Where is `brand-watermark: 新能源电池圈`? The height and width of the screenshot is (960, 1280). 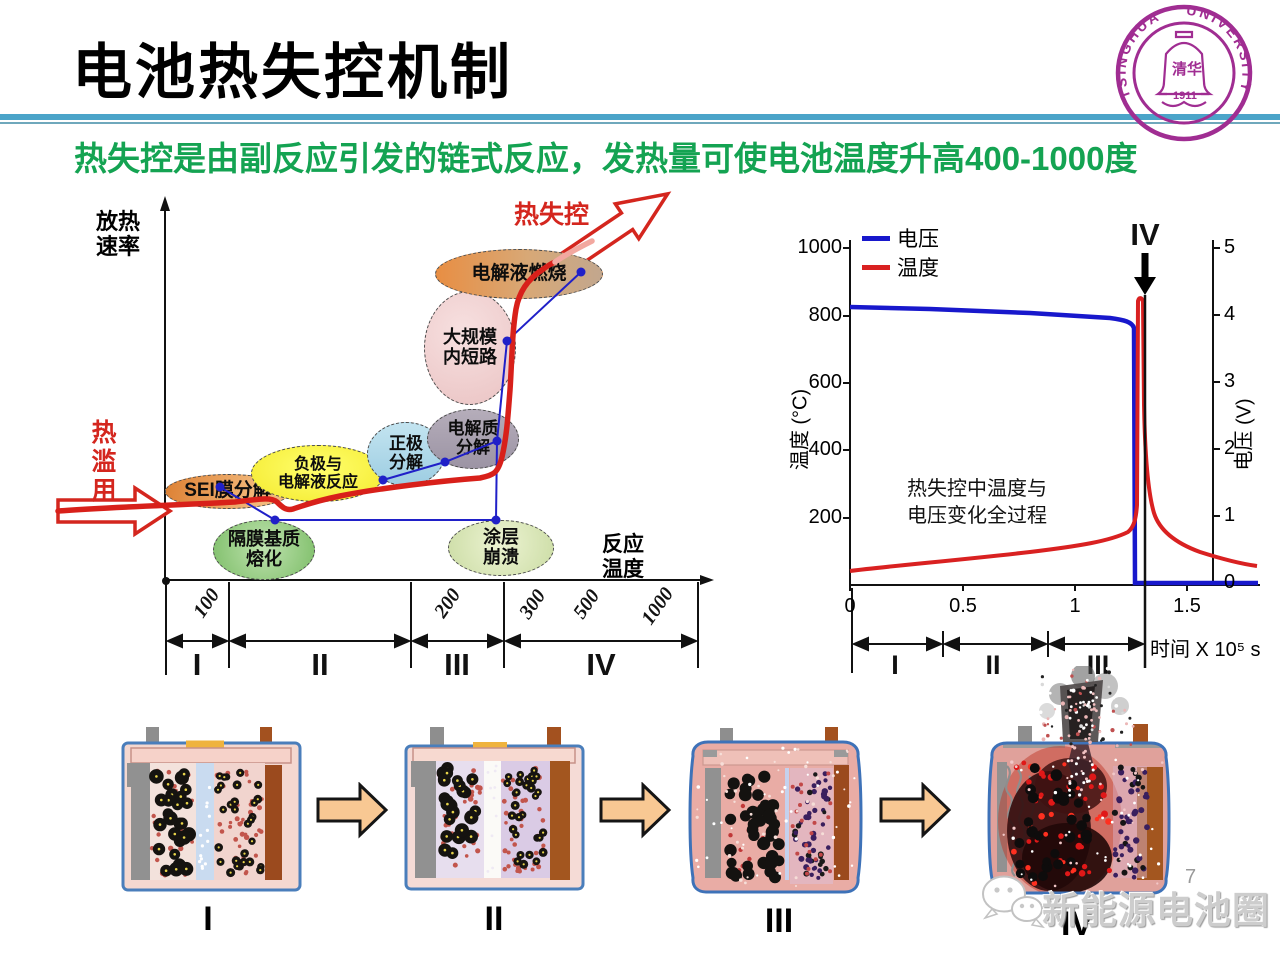
brand-watermark: 新能源电池圈 is located at coordinates (1156, 910).